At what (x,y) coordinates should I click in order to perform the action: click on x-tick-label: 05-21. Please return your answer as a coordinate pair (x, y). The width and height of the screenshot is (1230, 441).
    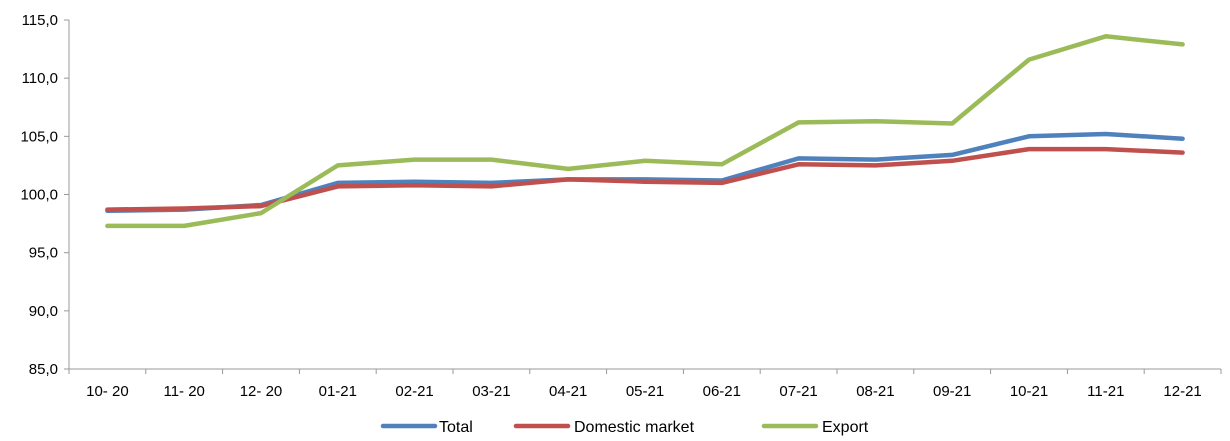
    Looking at the image, I should click on (645, 391).